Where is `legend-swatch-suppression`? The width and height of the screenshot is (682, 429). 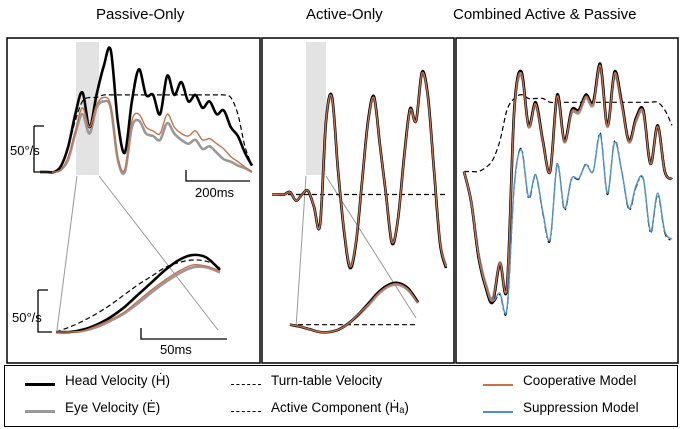 legend-swatch-suppression is located at coordinates (498, 412).